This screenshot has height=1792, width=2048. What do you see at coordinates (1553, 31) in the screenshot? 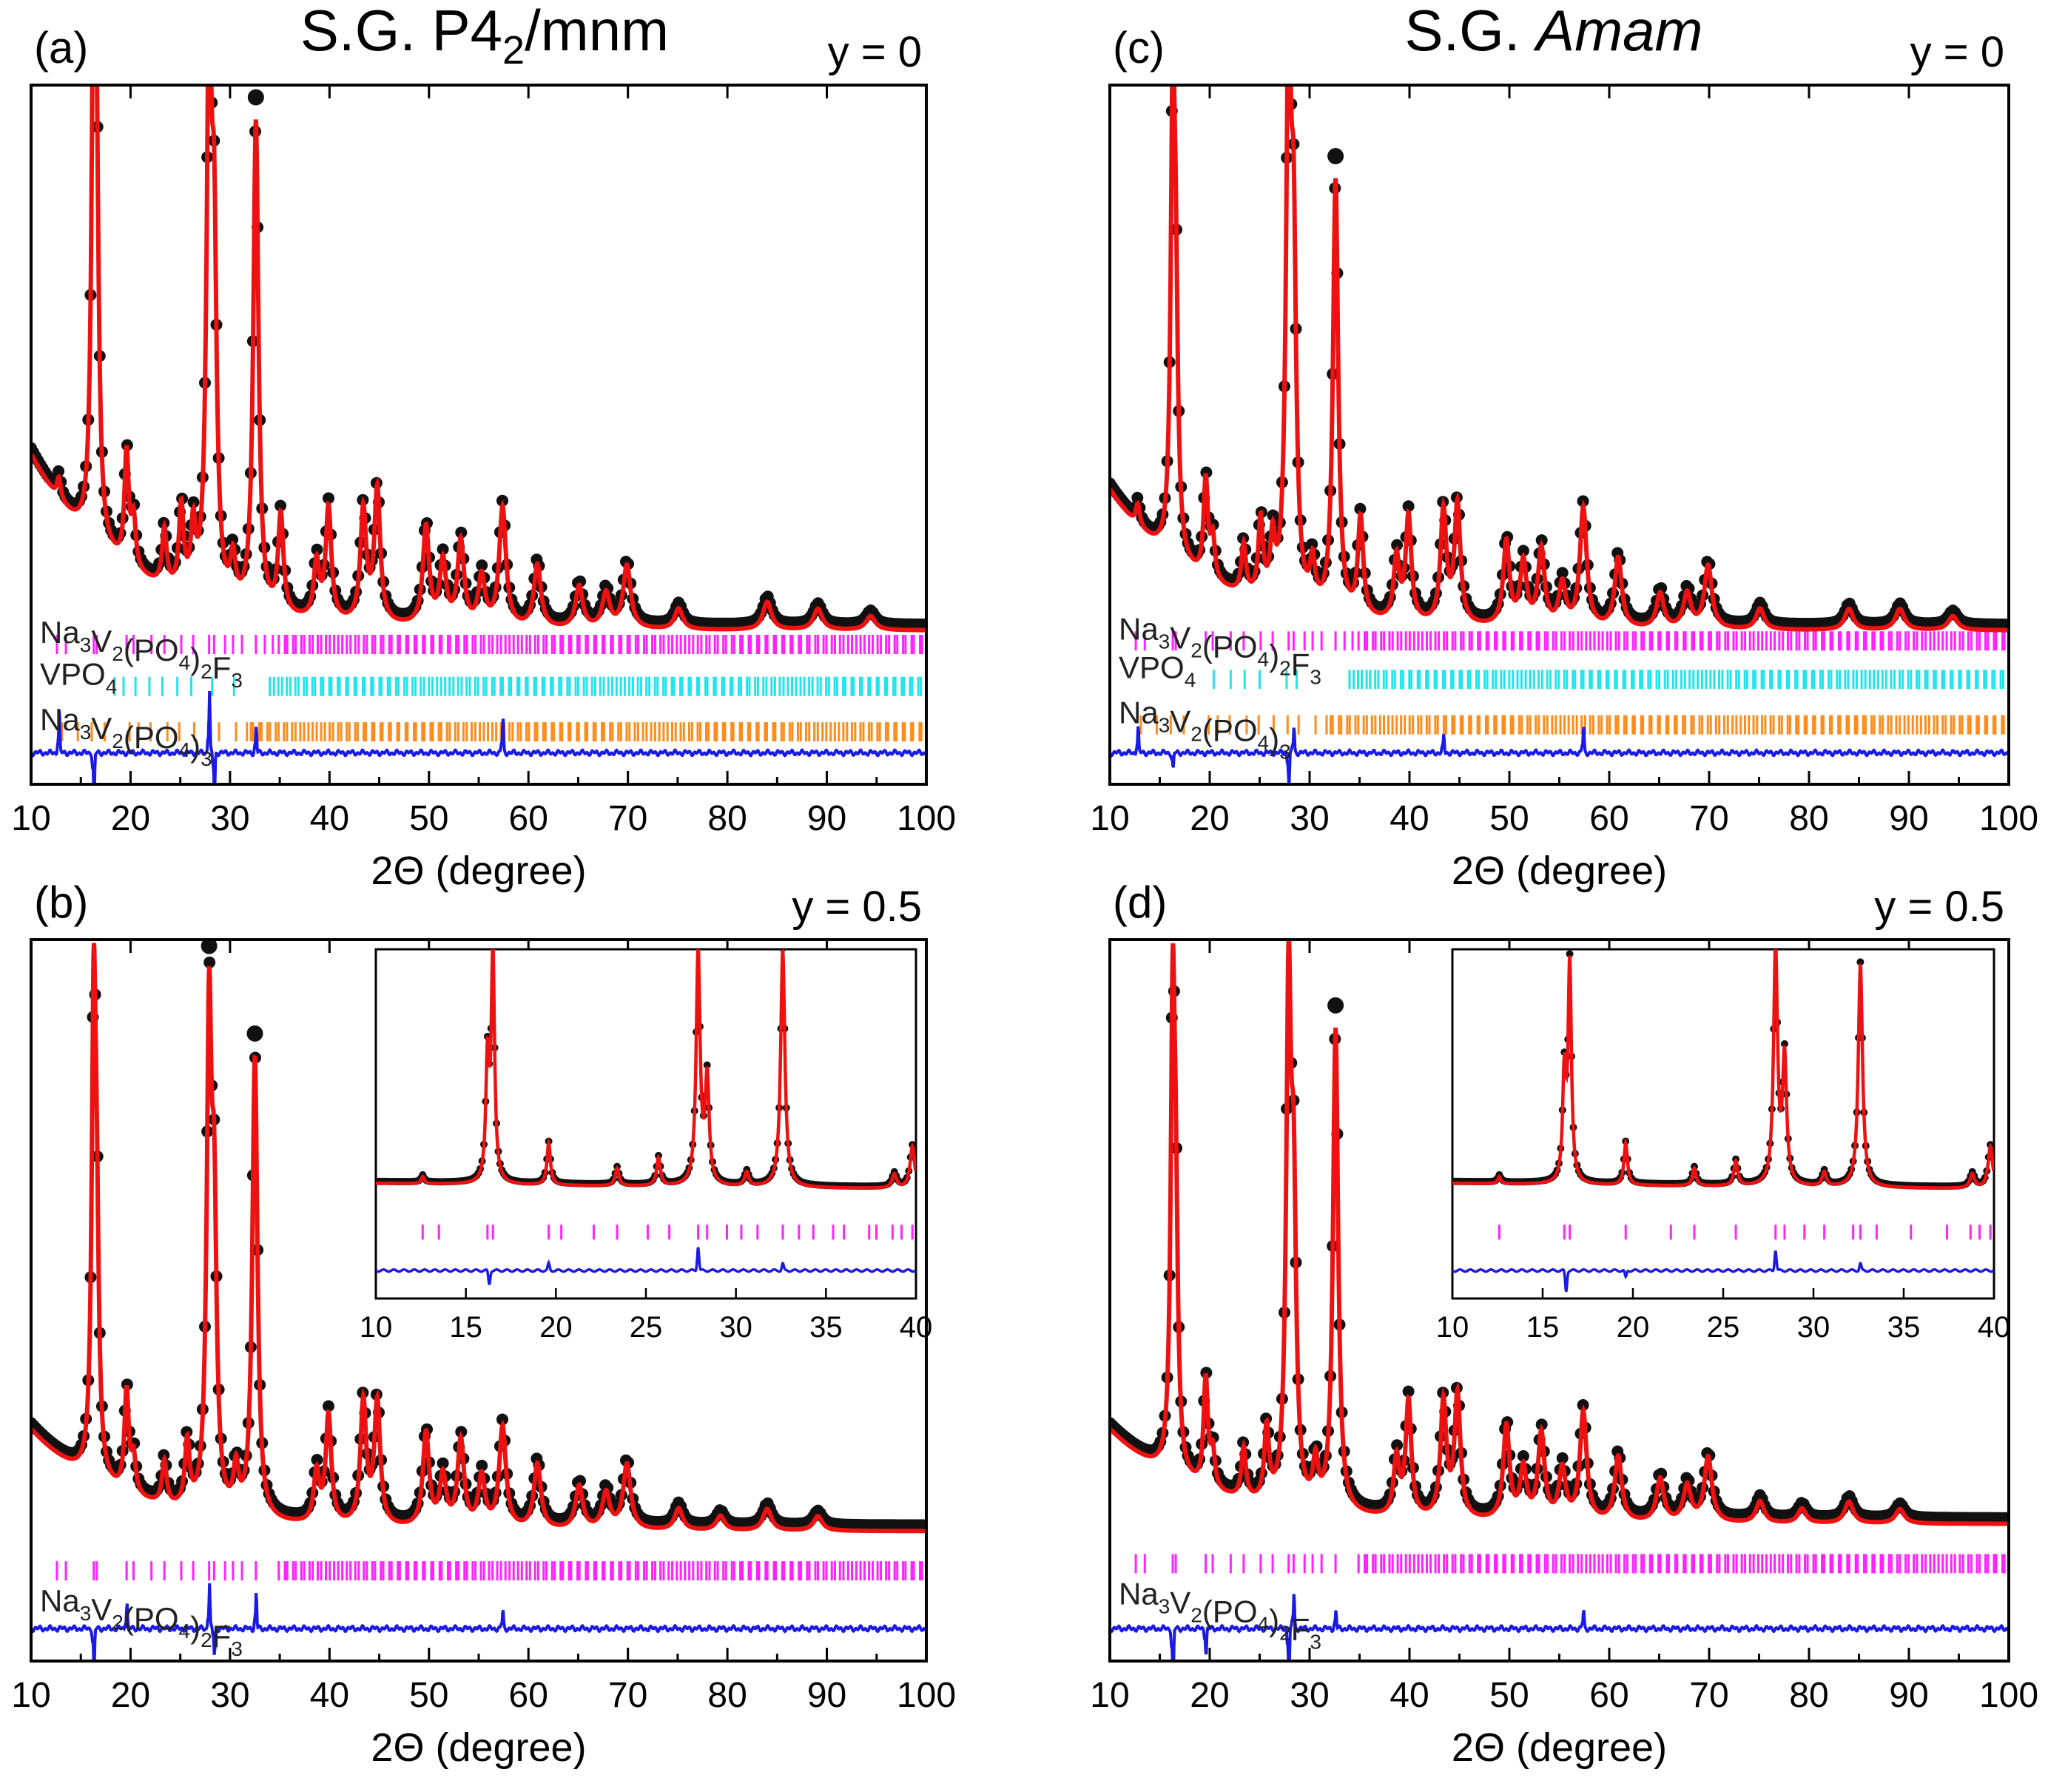
I see `title-right: S.G. Amam` at bounding box center [1553, 31].